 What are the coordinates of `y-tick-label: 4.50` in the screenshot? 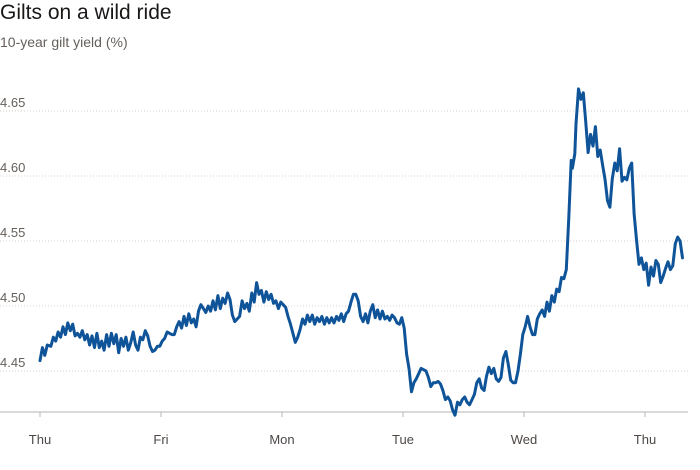 It's located at (12, 297).